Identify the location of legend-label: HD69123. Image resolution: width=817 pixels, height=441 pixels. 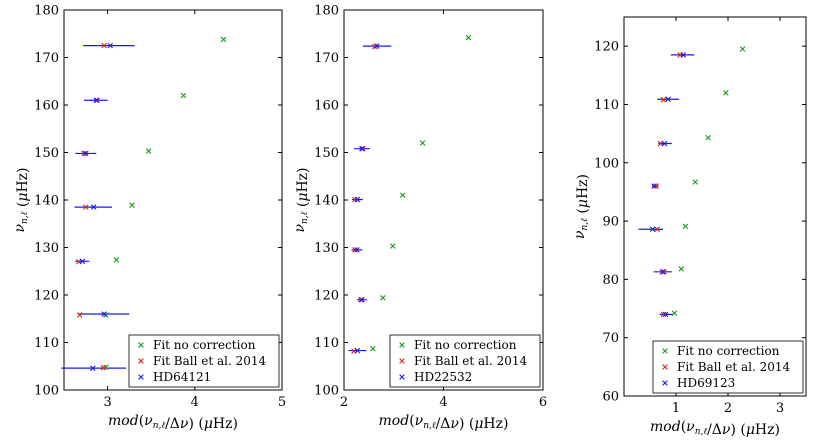
(706, 383).